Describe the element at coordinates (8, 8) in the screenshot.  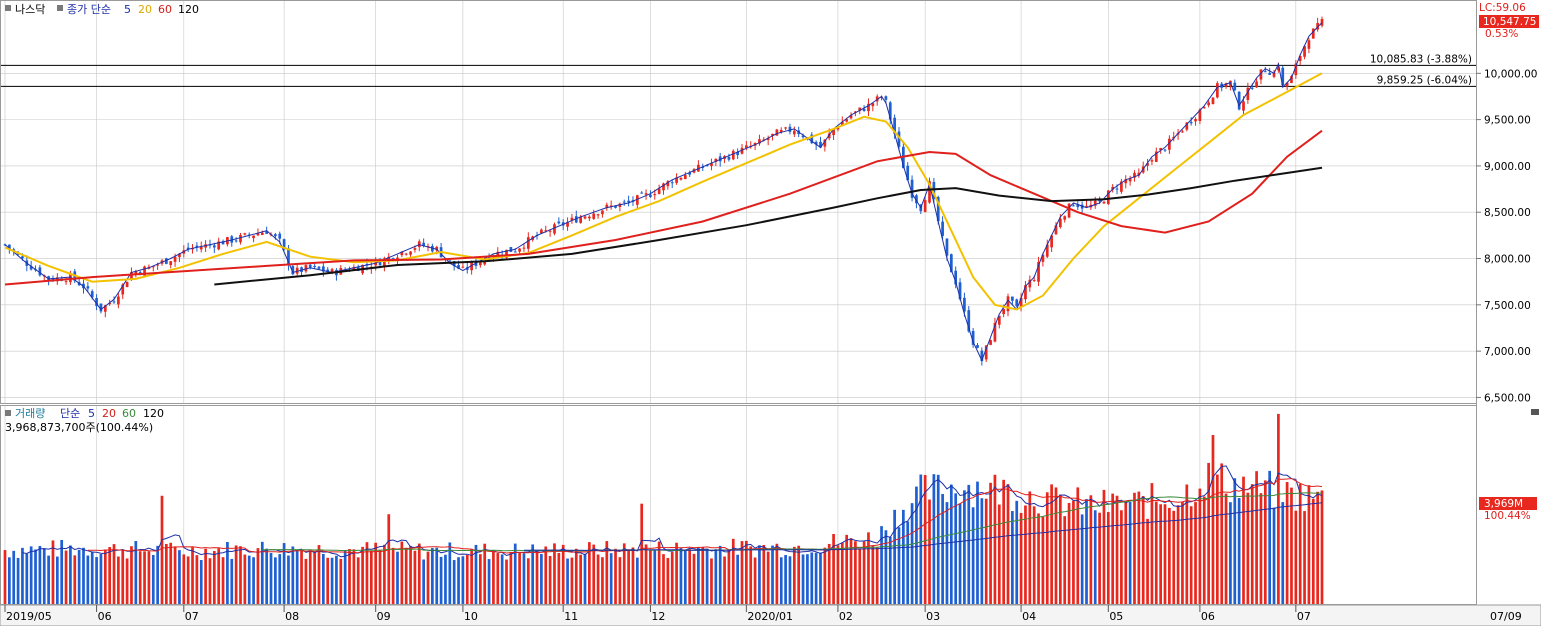
I see `price-panel-menu-icon` at that location.